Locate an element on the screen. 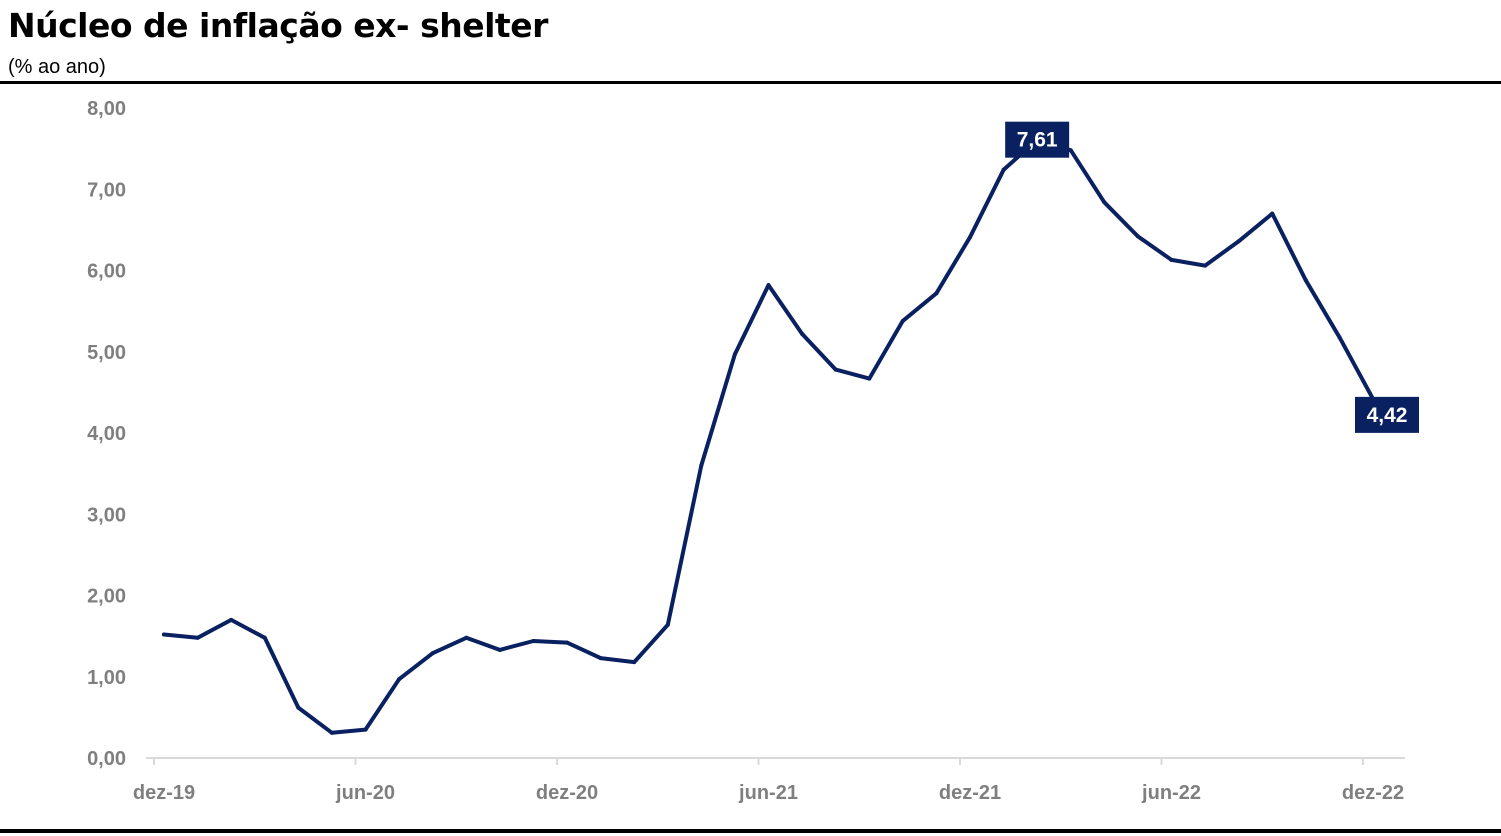 The image size is (1501, 836). y-tick-label: 4,00 is located at coordinates (106, 434).